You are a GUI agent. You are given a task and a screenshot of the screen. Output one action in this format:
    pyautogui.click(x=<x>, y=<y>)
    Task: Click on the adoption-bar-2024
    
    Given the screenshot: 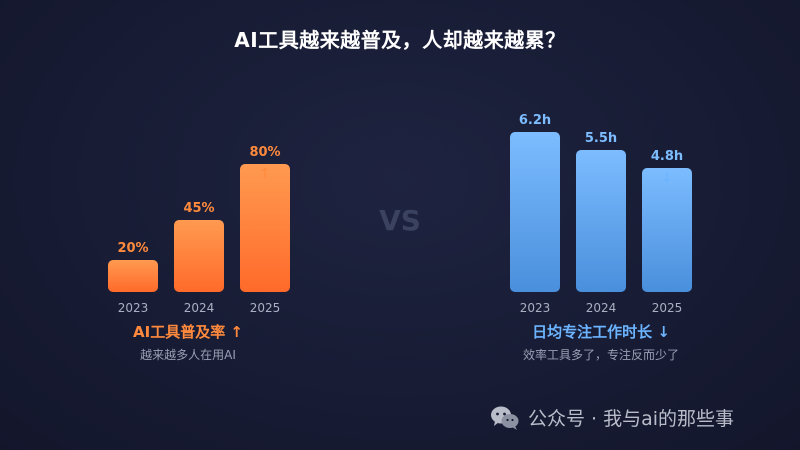 What is the action you would take?
    pyautogui.click(x=199, y=256)
    